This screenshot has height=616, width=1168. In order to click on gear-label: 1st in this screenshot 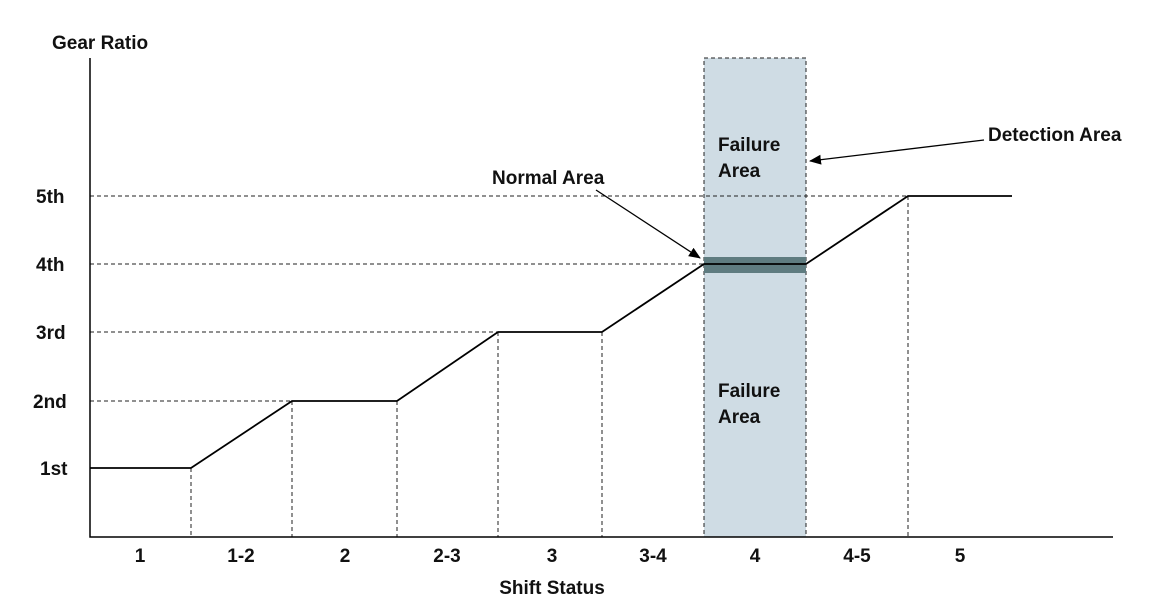, I will do `click(54, 469)`.